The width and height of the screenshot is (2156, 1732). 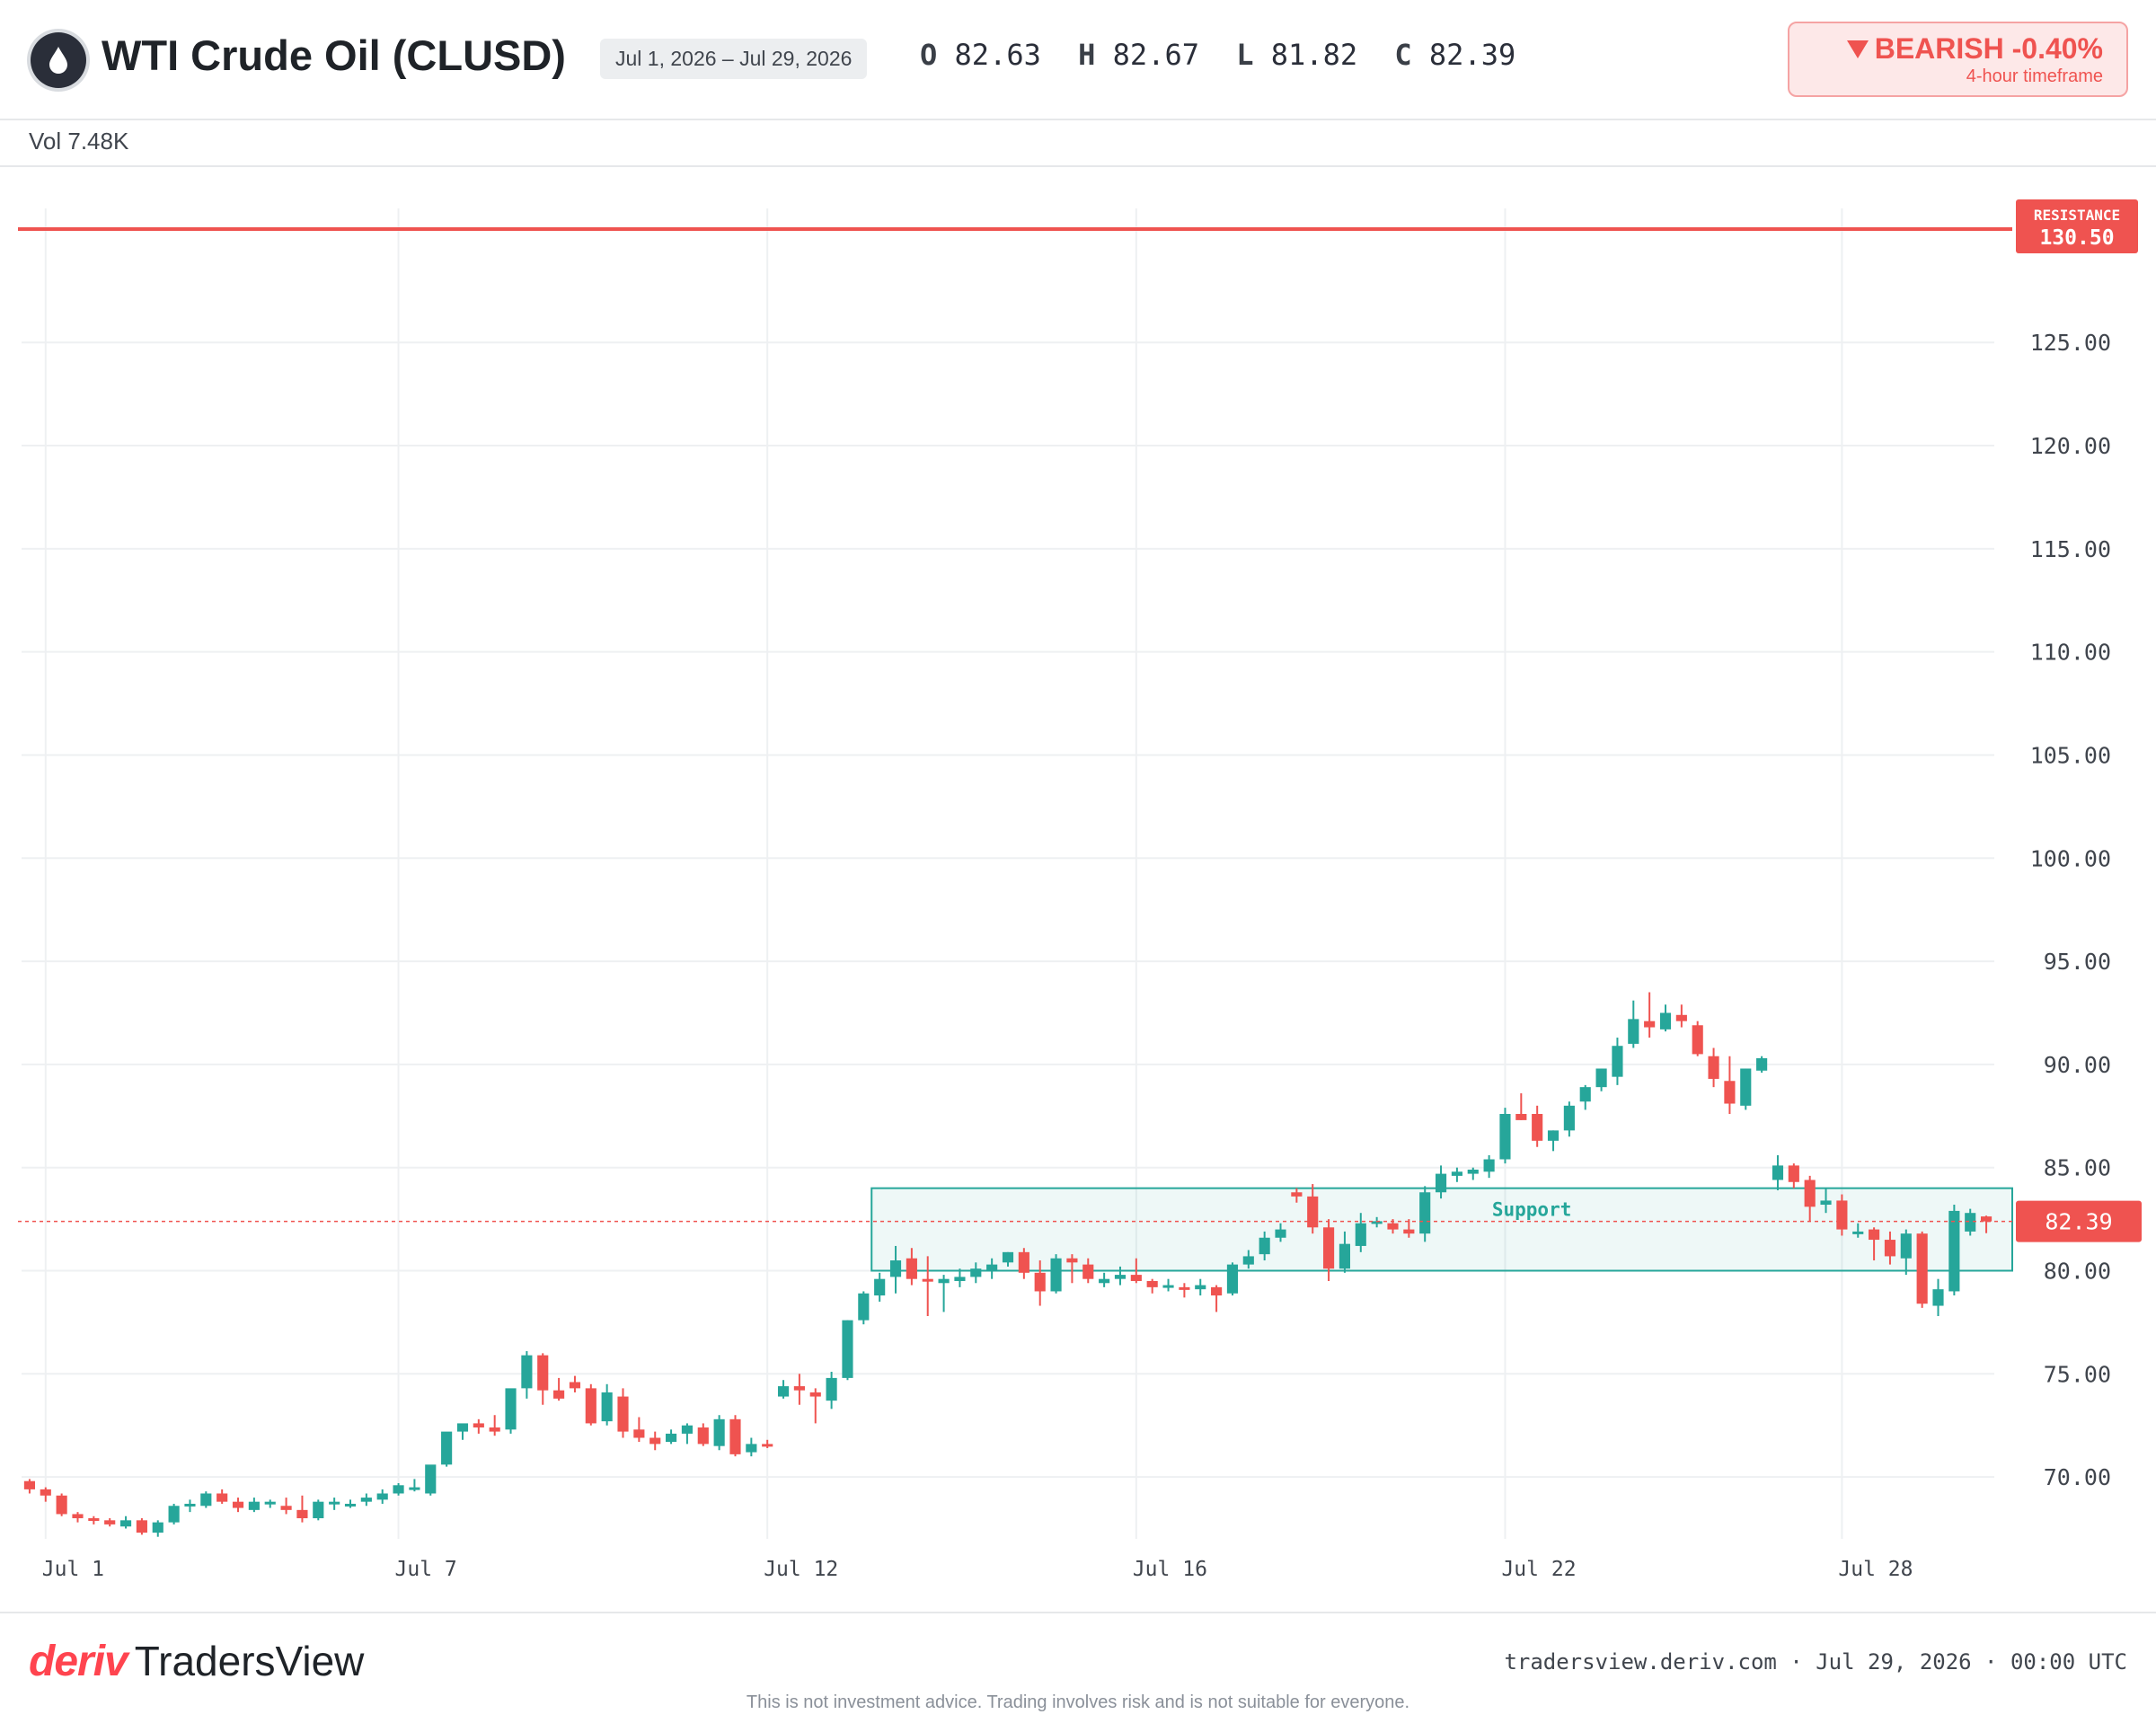 I want to click on resistance-tag, so click(x=2077, y=226).